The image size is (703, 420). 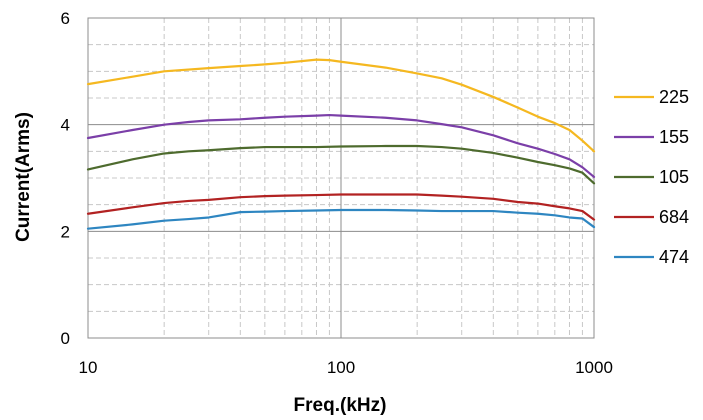 I want to click on legend-item-105: 105, so click(x=651, y=177).